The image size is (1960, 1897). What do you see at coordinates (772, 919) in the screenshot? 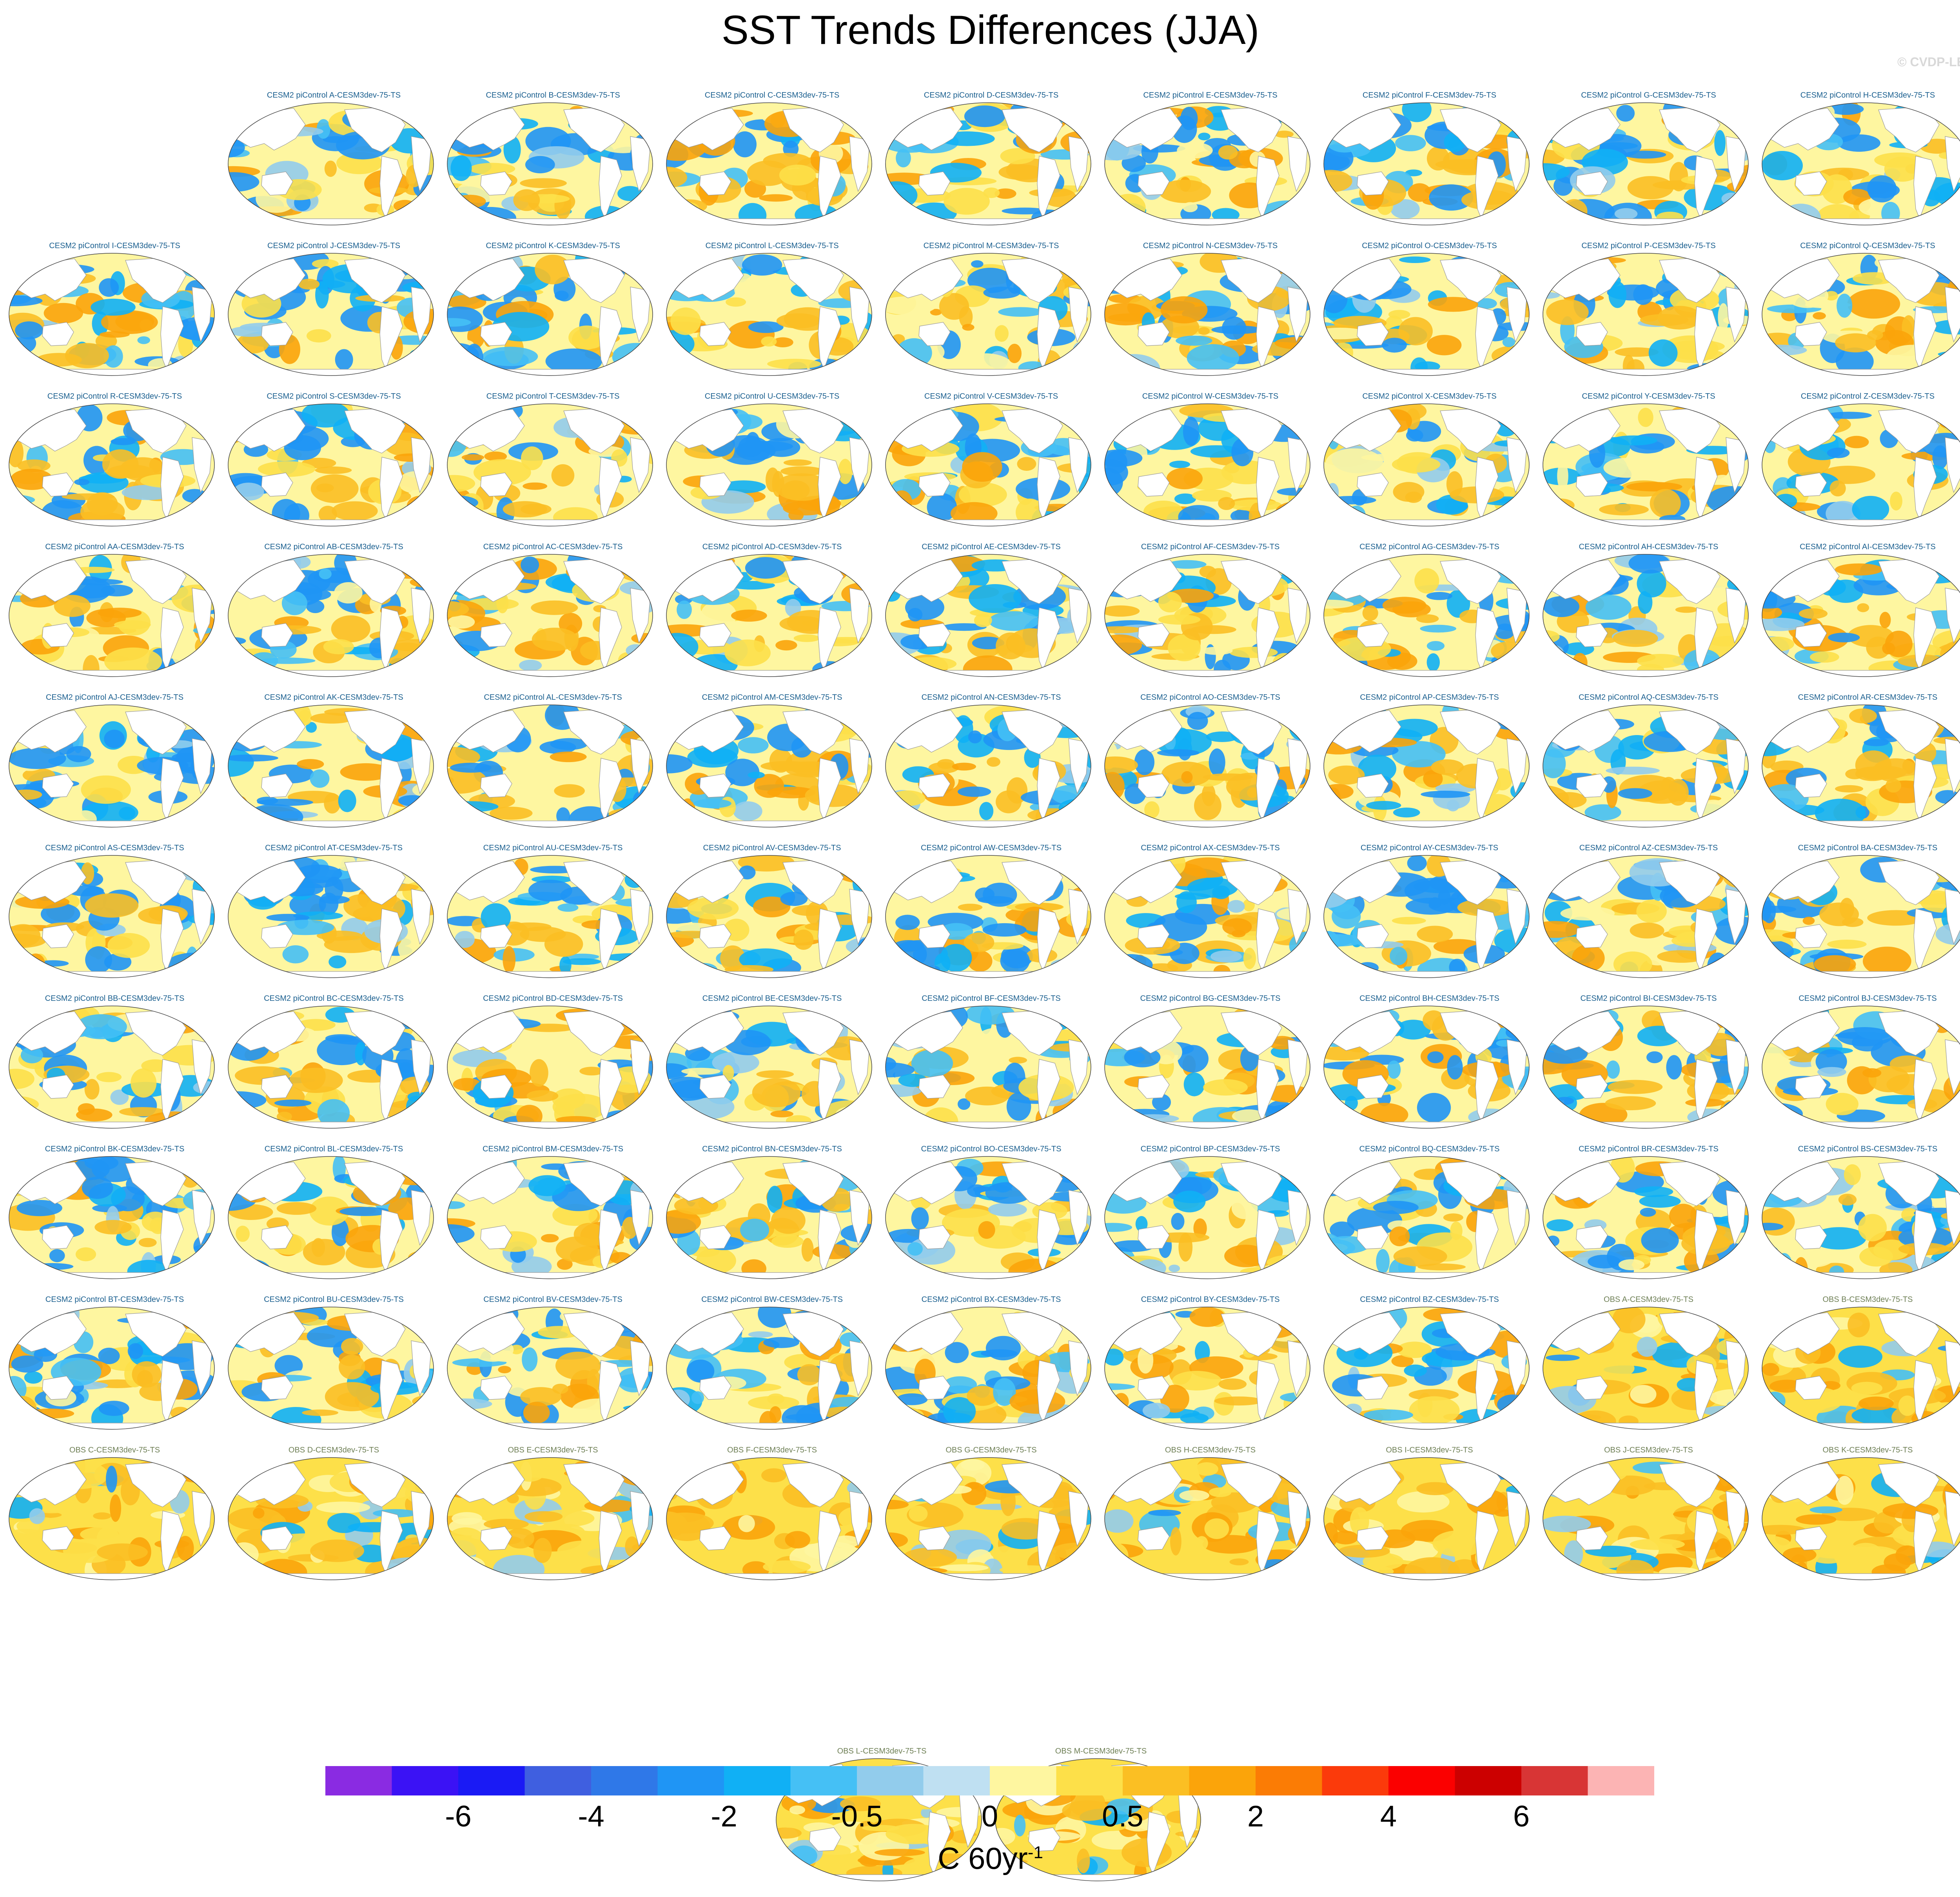
I see `map-panel: CESM2 piControl AV-CESM3dev-75-TS` at bounding box center [772, 919].